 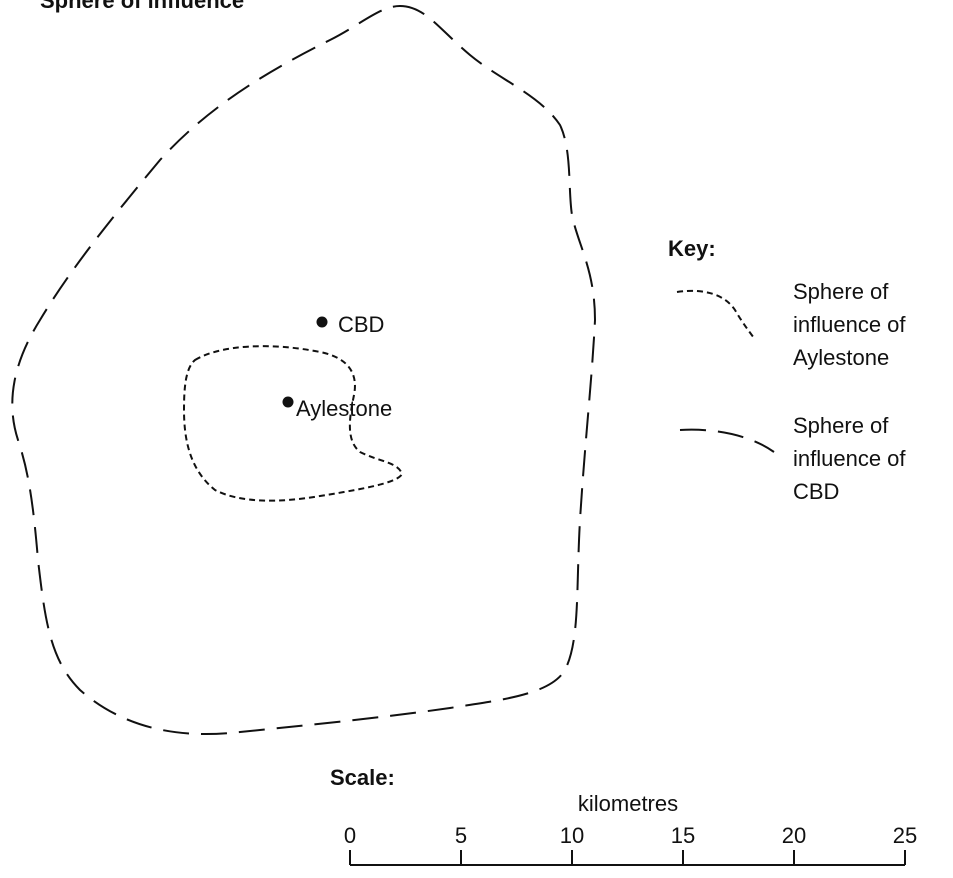 What do you see at coordinates (350, 835) in the screenshot?
I see `scale-tick-label: 0` at bounding box center [350, 835].